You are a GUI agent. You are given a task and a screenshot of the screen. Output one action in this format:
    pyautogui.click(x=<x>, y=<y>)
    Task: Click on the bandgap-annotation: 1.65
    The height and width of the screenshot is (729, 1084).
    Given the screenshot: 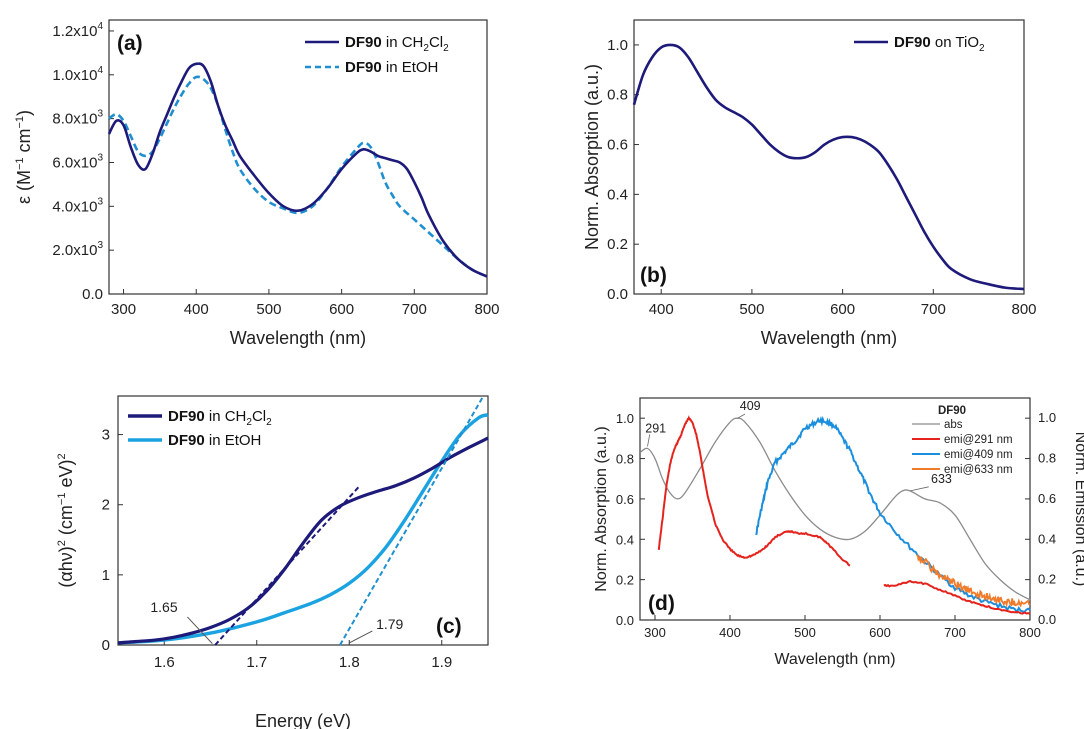 What is the action you would take?
    pyautogui.click(x=163, y=607)
    